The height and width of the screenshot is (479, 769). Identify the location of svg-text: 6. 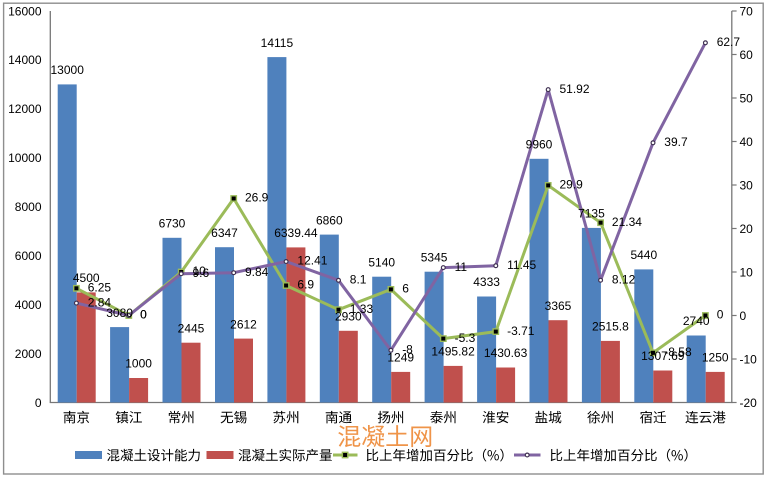
(405, 289).